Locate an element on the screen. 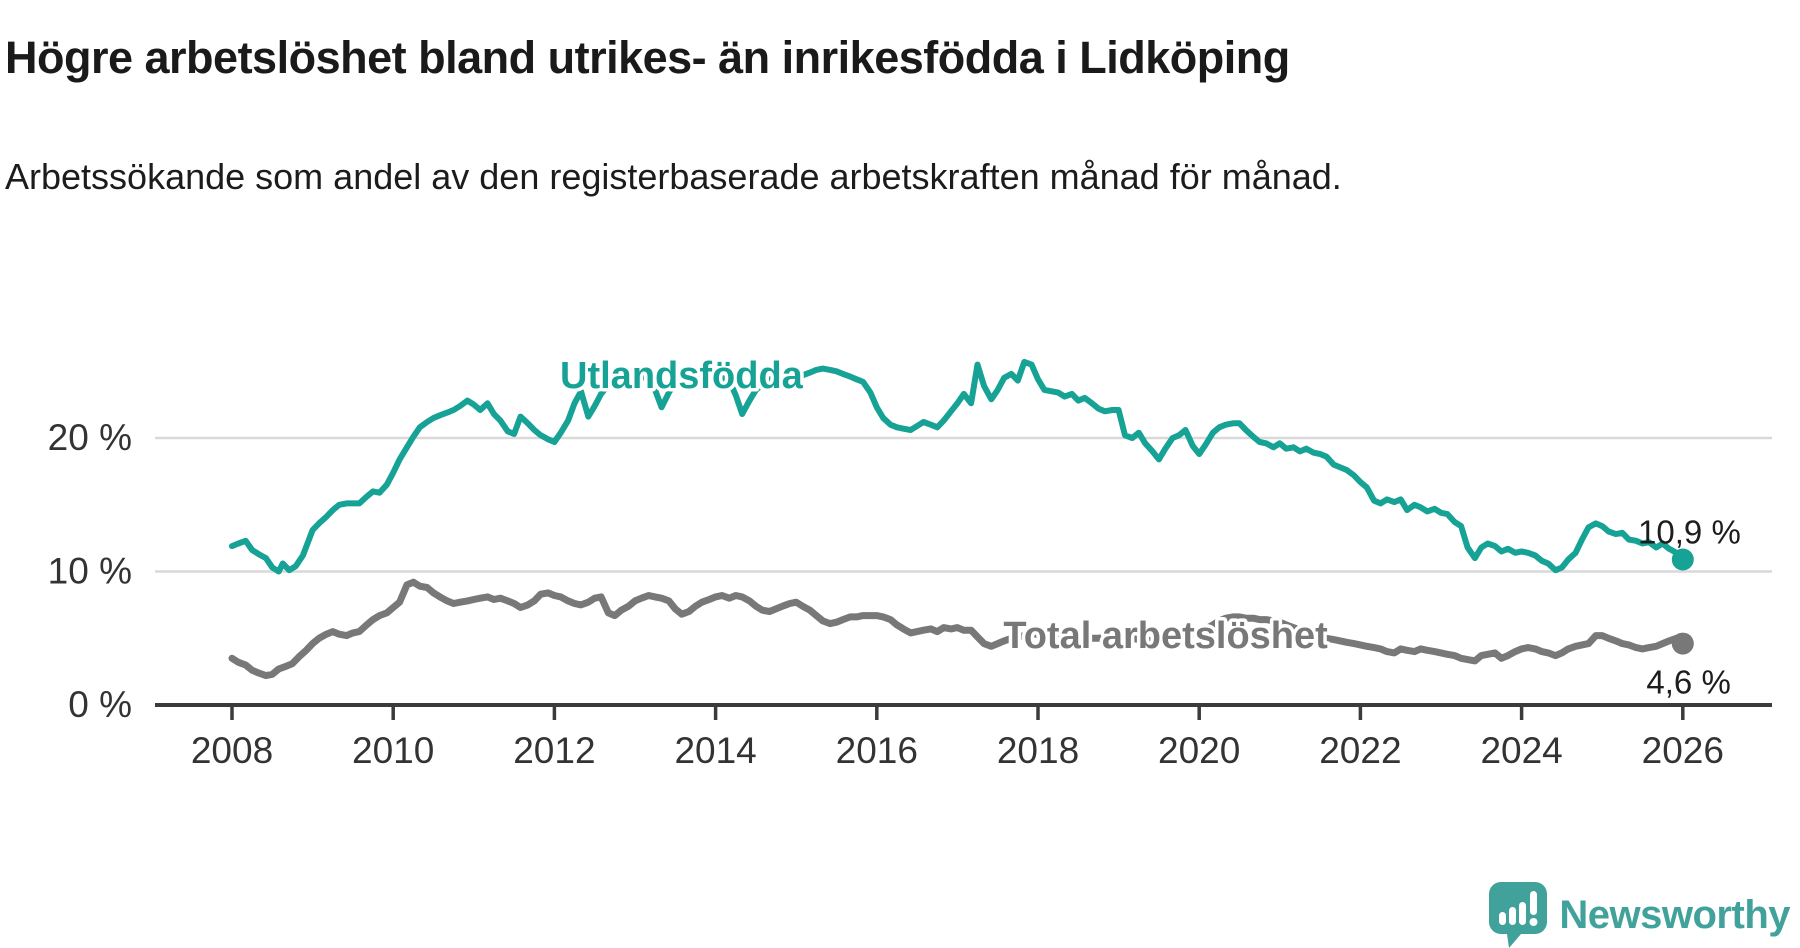  brand-logo: Newsworthy is located at coordinates (1639, 915).